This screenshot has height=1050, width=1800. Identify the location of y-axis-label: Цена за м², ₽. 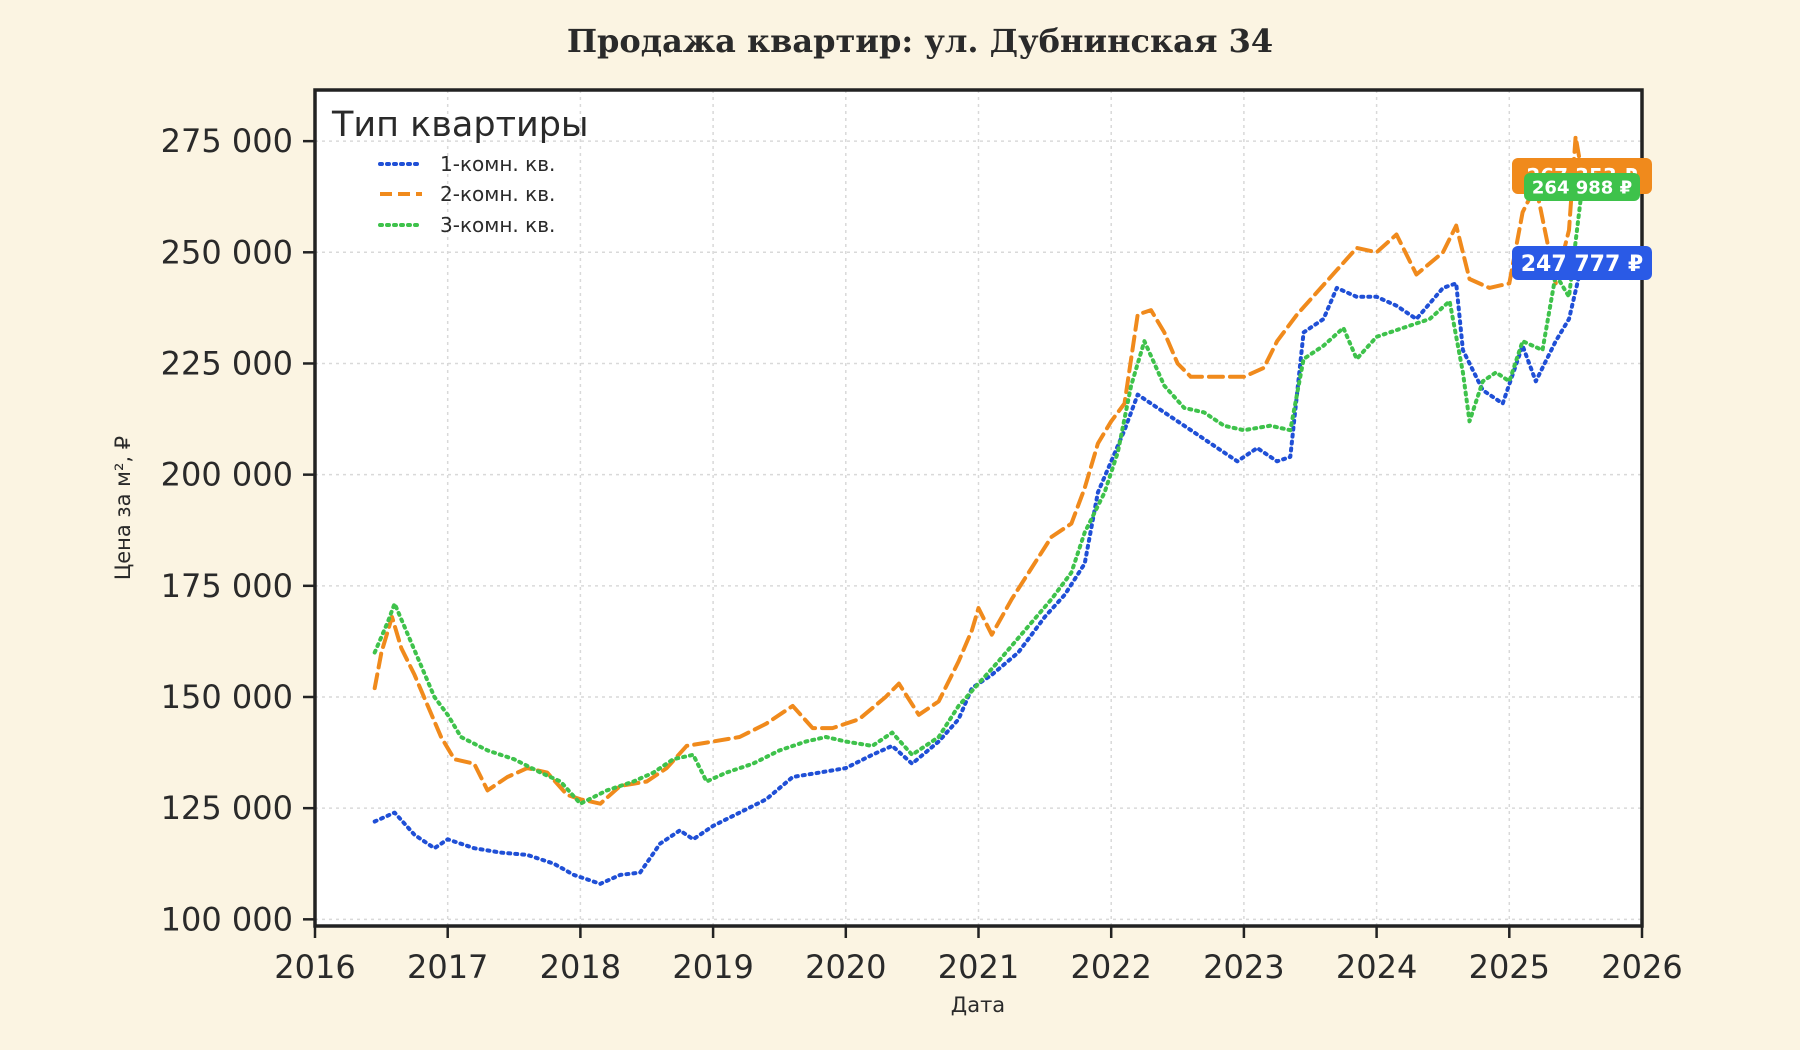
(123, 508).